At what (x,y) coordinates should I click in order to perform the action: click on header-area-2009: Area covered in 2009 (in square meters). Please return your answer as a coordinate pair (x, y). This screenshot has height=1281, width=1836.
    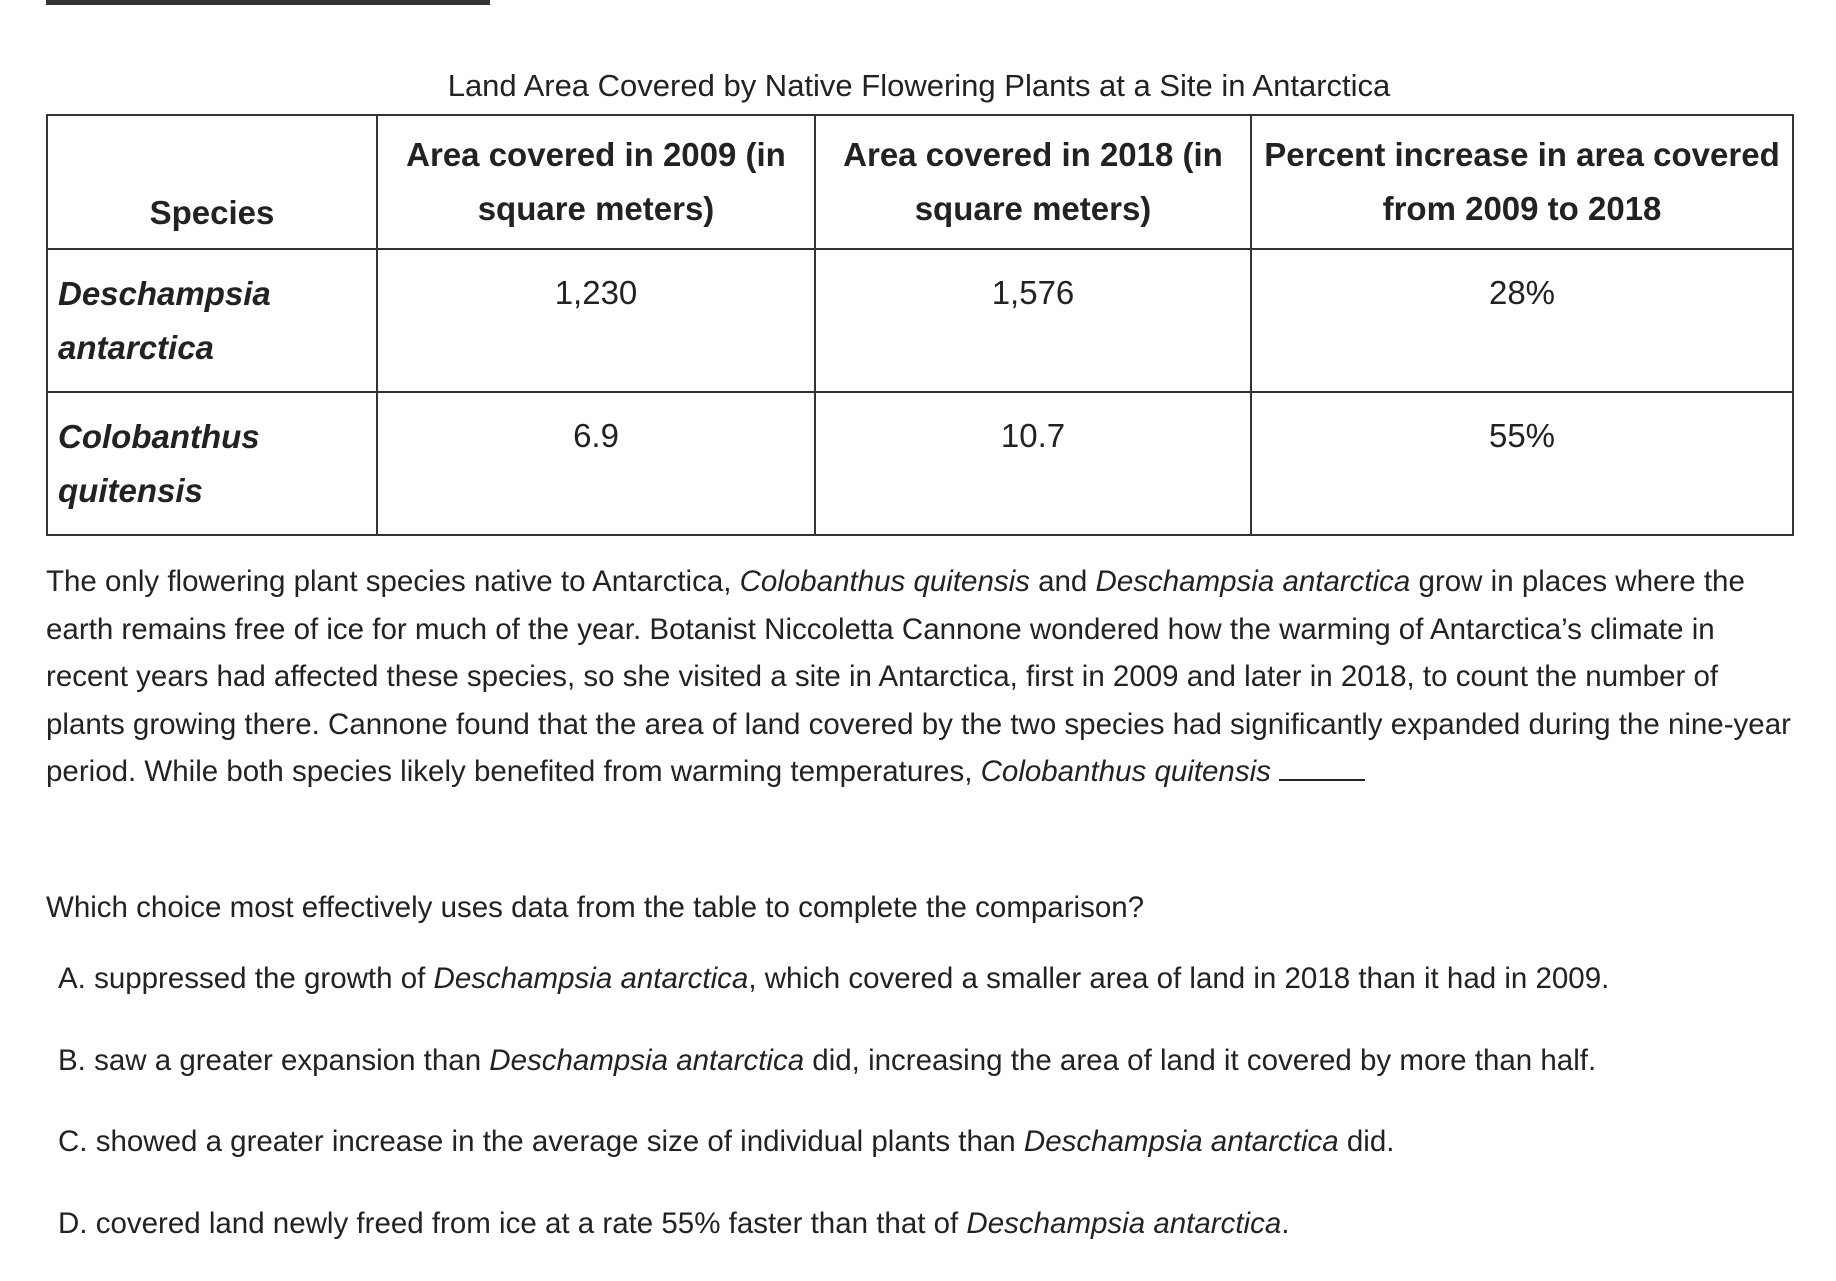
    Looking at the image, I should click on (596, 182).